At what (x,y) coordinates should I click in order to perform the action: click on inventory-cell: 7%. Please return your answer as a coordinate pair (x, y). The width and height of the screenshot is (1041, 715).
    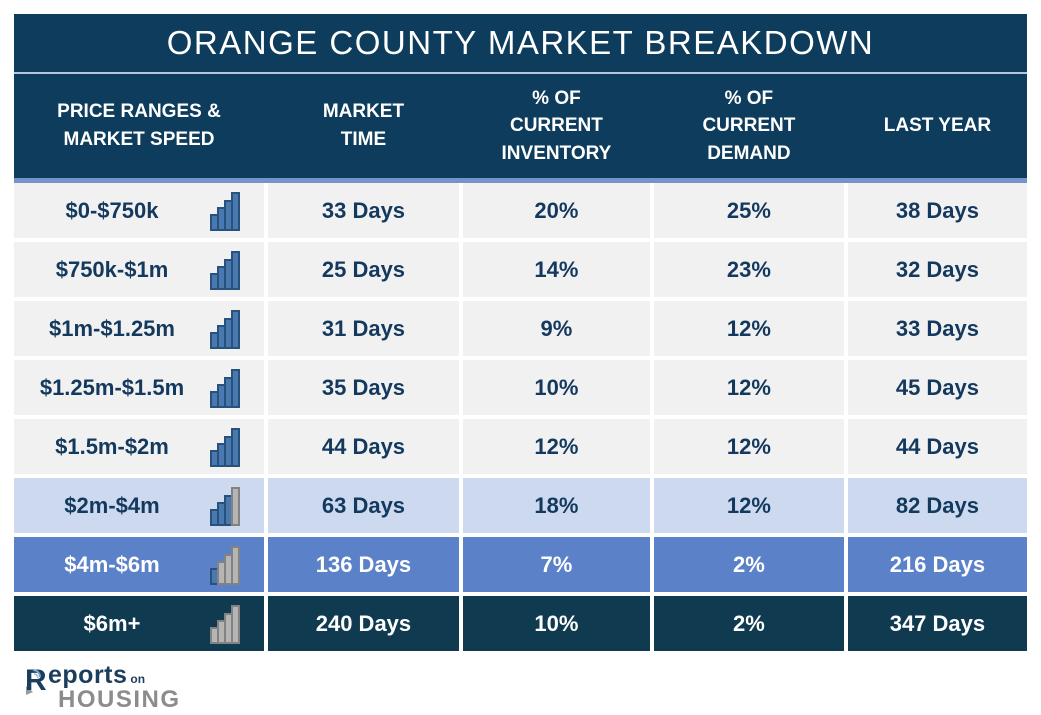
    Looking at the image, I should click on (556, 564).